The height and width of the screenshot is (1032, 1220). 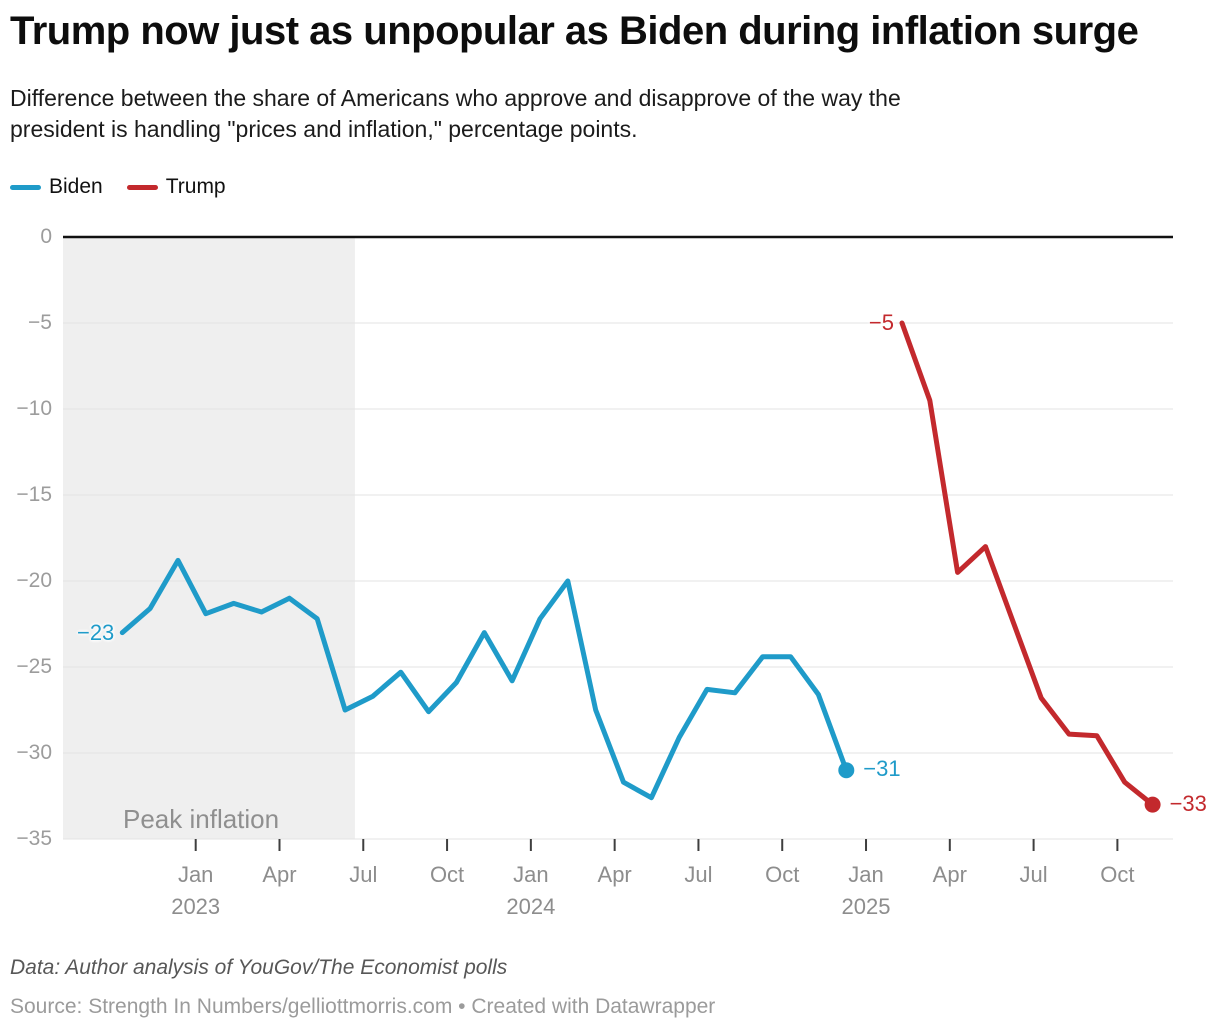 I want to click on y-axis-label: −15, so click(x=34, y=494).